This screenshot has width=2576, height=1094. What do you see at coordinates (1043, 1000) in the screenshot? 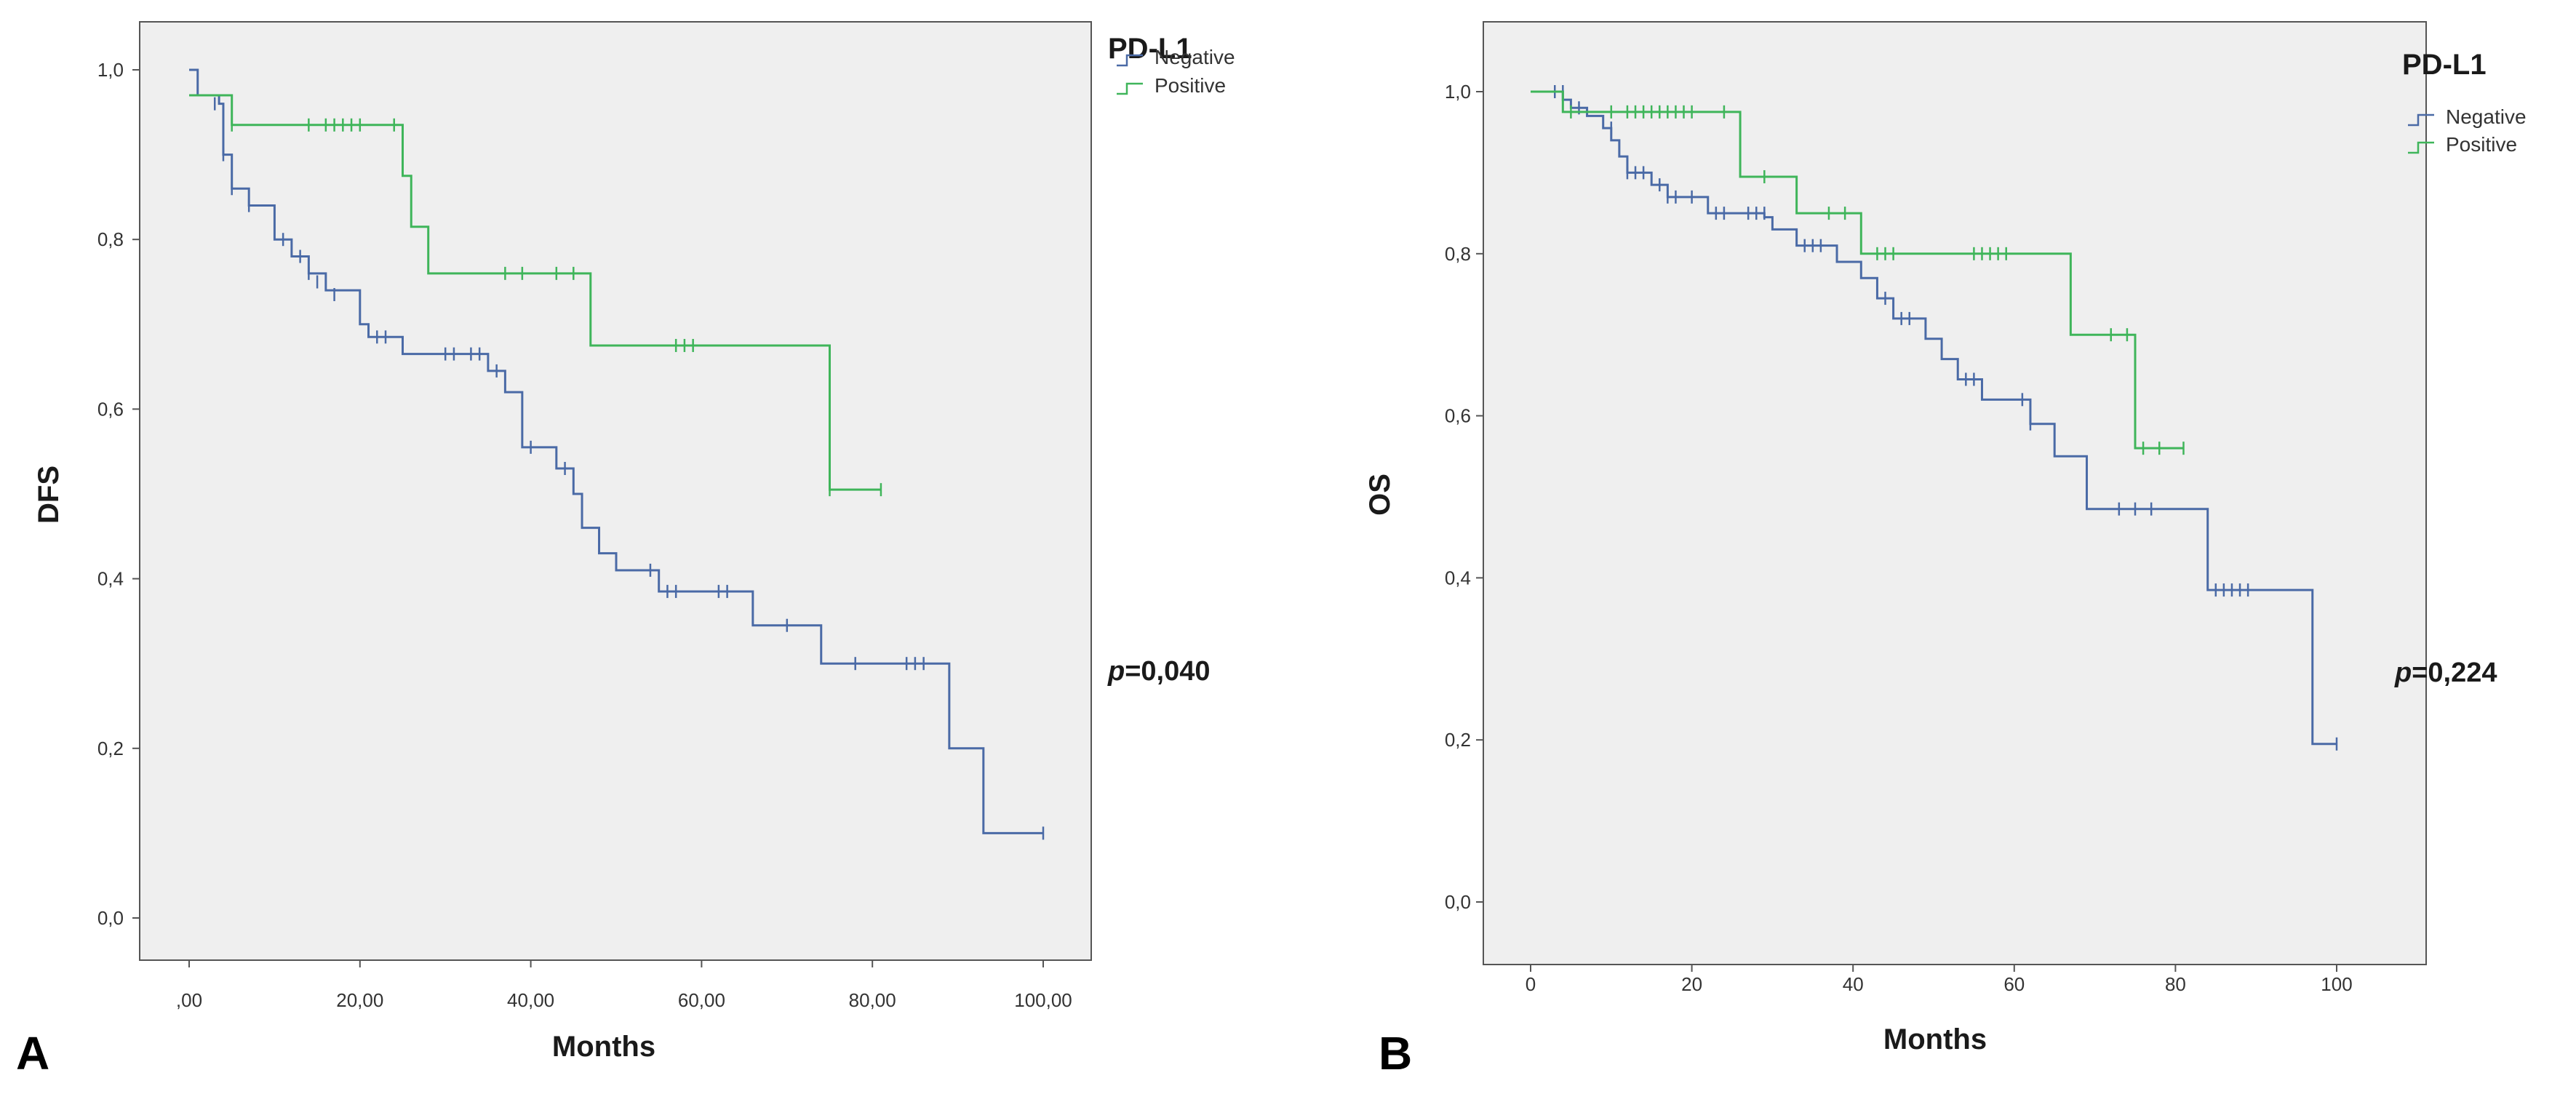
I see `x-tick-label: 100,00` at bounding box center [1043, 1000].